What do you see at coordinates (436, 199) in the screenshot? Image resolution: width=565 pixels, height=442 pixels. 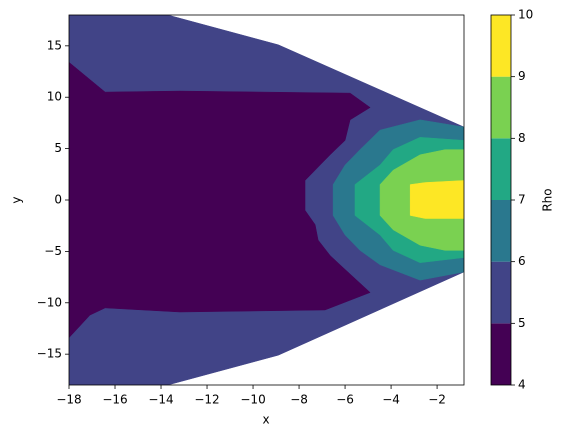 I see `contour-region` at bounding box center [436, 199].